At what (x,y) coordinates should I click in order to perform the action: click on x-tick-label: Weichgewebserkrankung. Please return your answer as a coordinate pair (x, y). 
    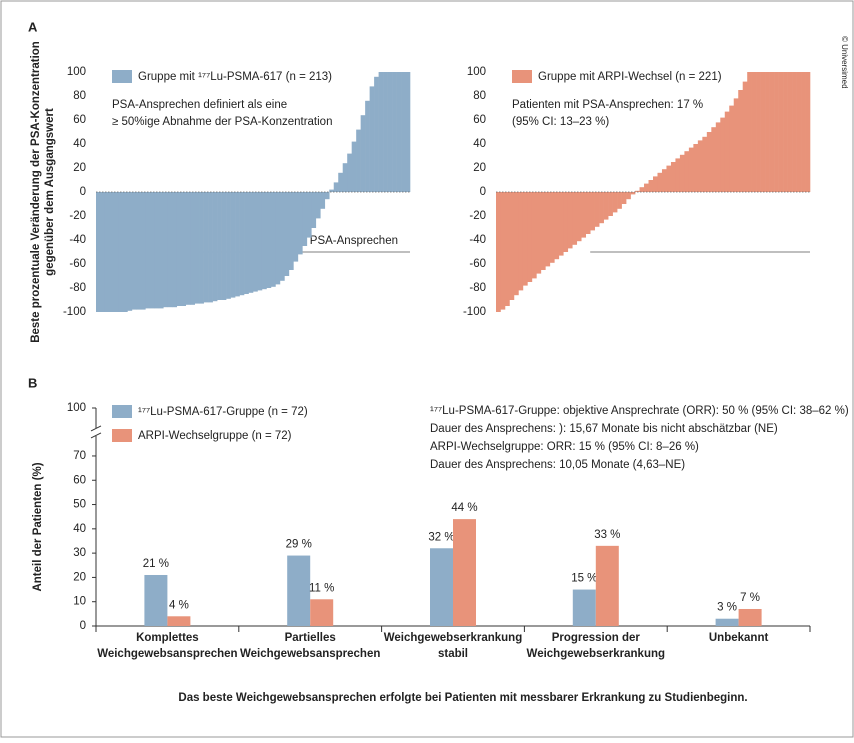
    Looking at the image, I should click on (596, 654).